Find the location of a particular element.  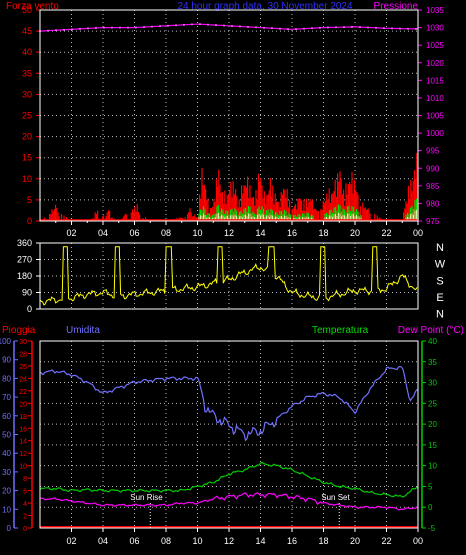

rain-tick-label: 10 is located at coordinates (23, 467).